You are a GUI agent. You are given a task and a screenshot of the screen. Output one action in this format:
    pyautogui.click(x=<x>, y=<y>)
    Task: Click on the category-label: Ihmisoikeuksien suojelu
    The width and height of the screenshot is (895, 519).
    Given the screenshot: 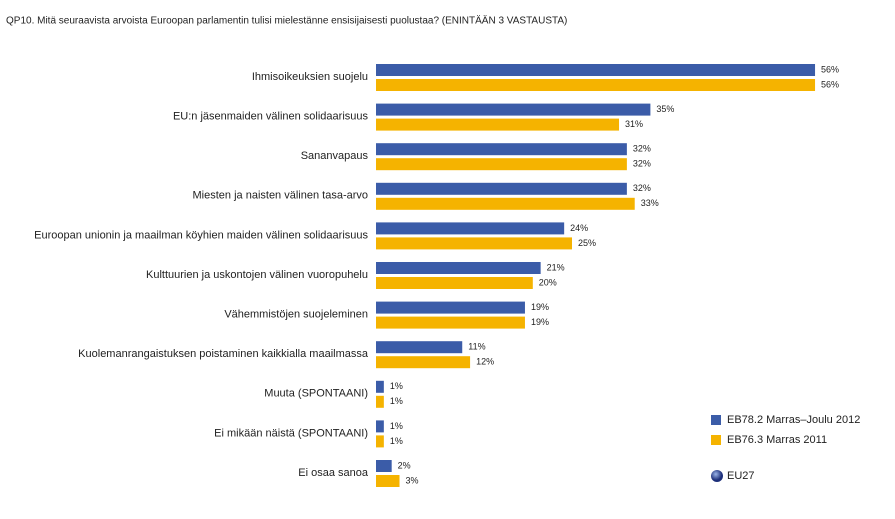 What is the action you would take?
    pyautogui.click(x=310, y=77)
    